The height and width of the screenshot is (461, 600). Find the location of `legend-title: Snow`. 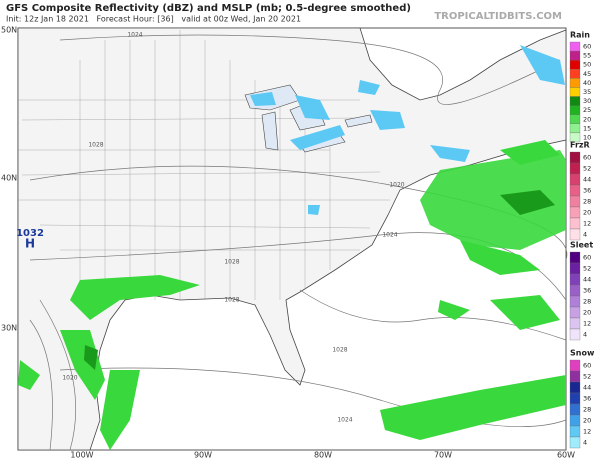

legend-title: Snow is located at coordinates (582, 353).